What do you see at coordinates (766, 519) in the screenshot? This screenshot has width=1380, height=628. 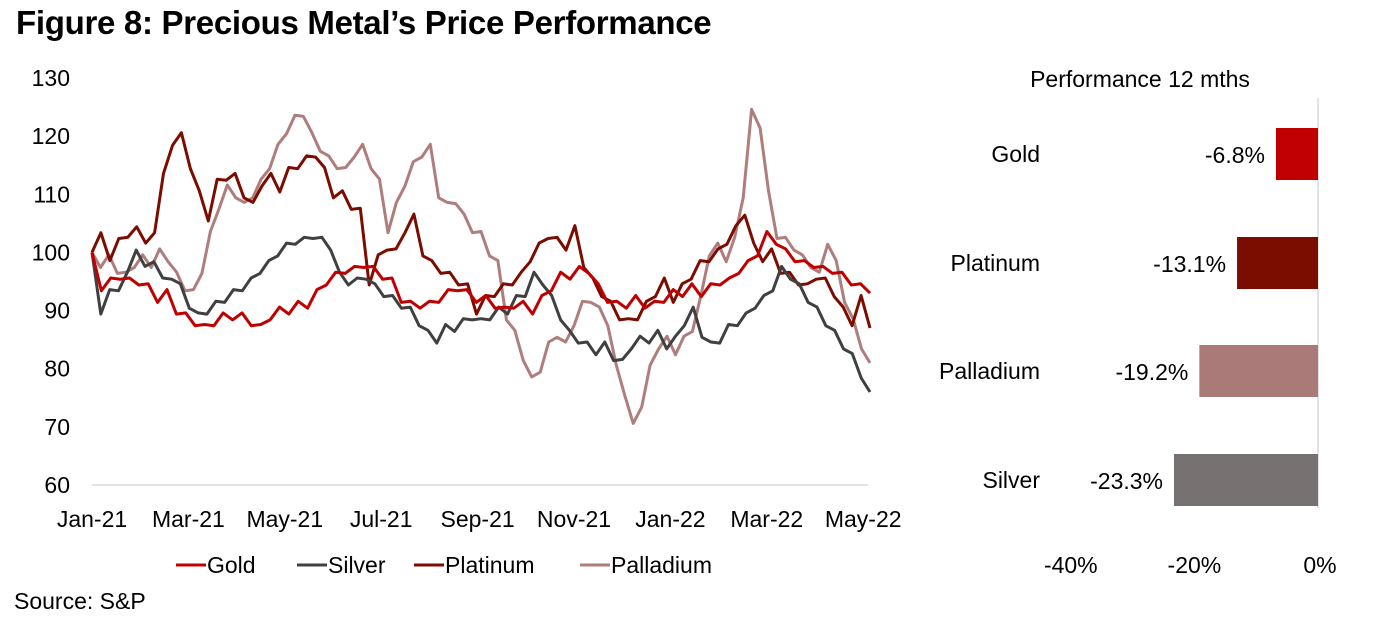 I see `x-tick-label: Mar-22` at bounding box center [766, 519].